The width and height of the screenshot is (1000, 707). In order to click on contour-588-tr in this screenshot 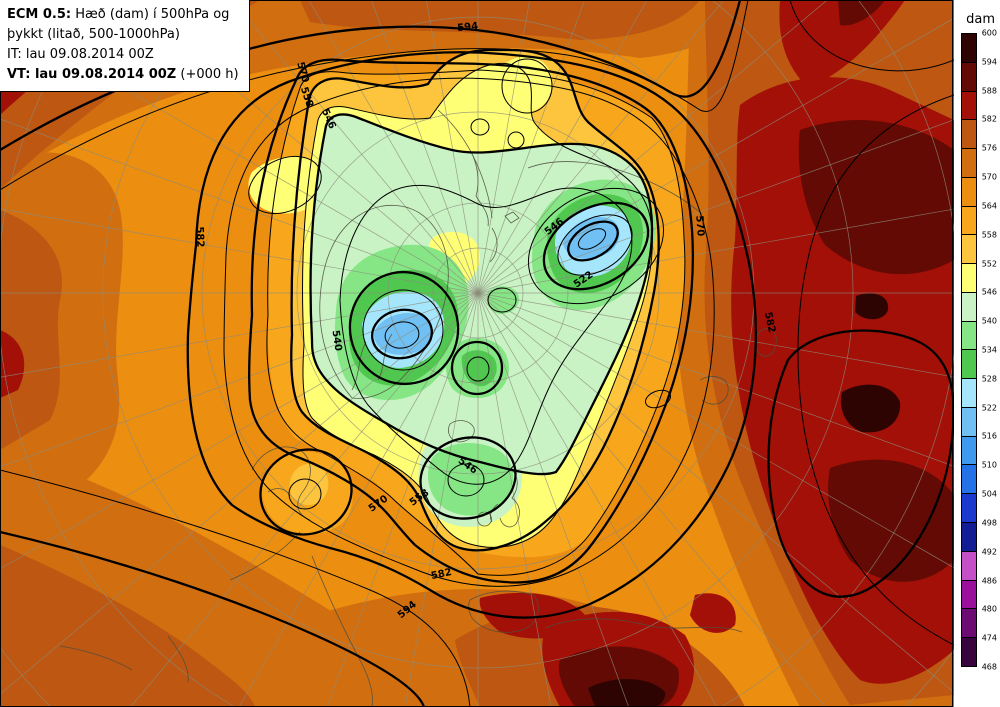, I will do `click(871, 36)`.